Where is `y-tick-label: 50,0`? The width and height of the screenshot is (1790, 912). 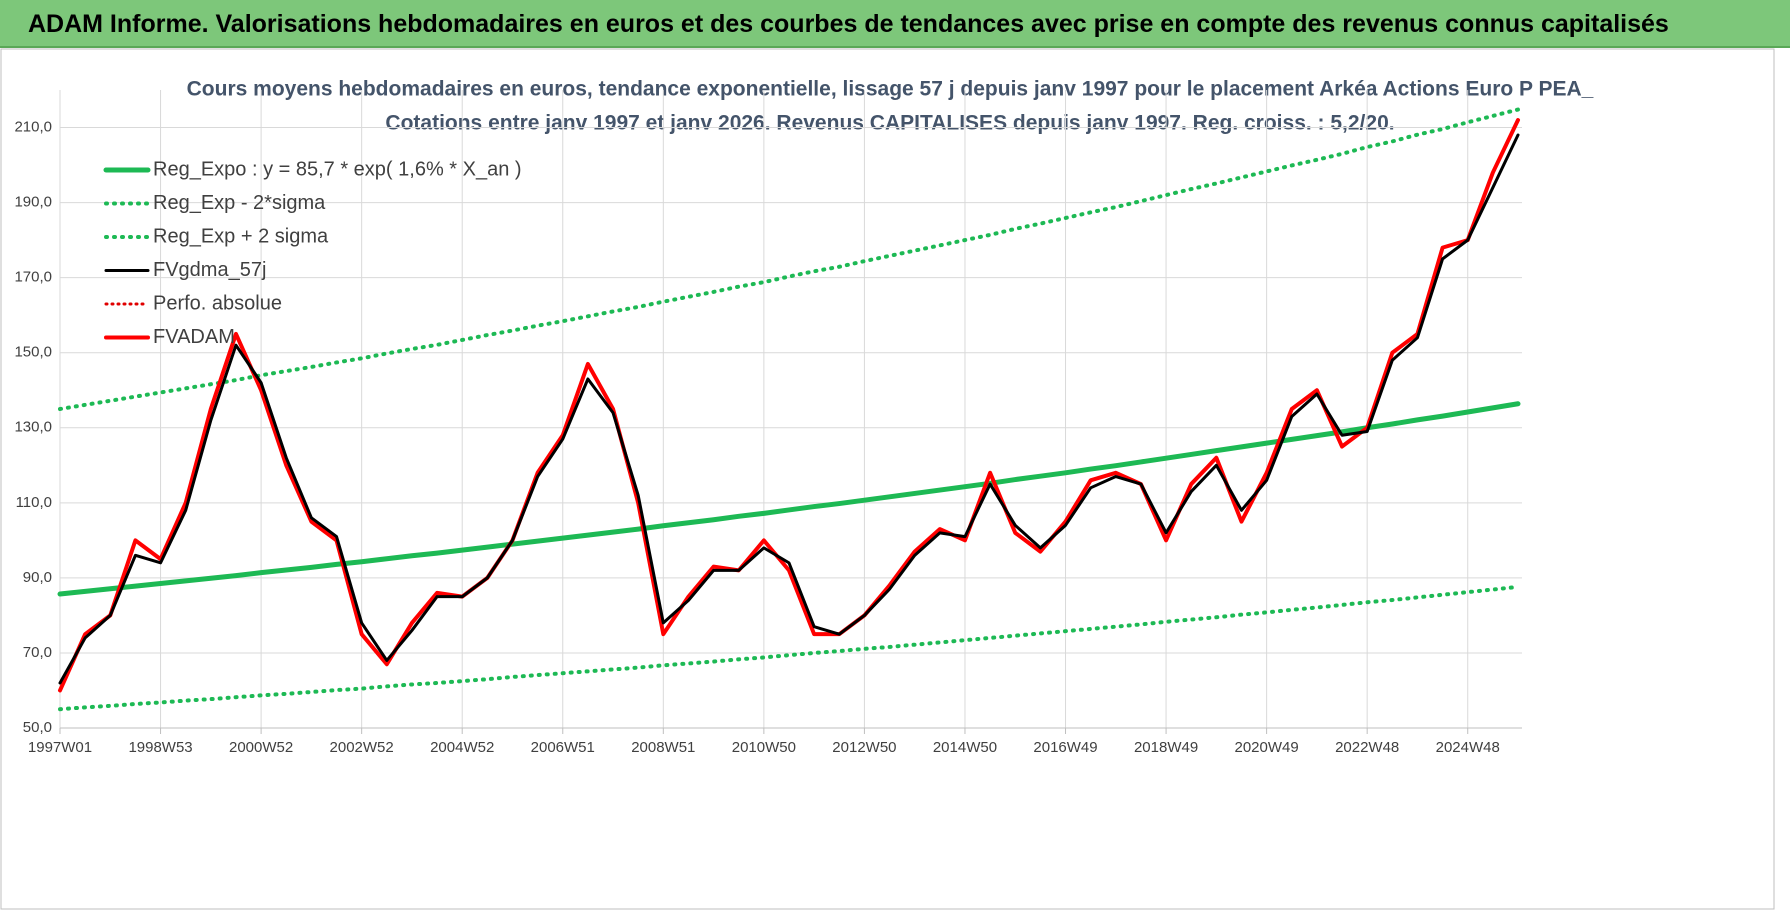 y-tick-label: 50,0 is located at coordinates (37, 727).